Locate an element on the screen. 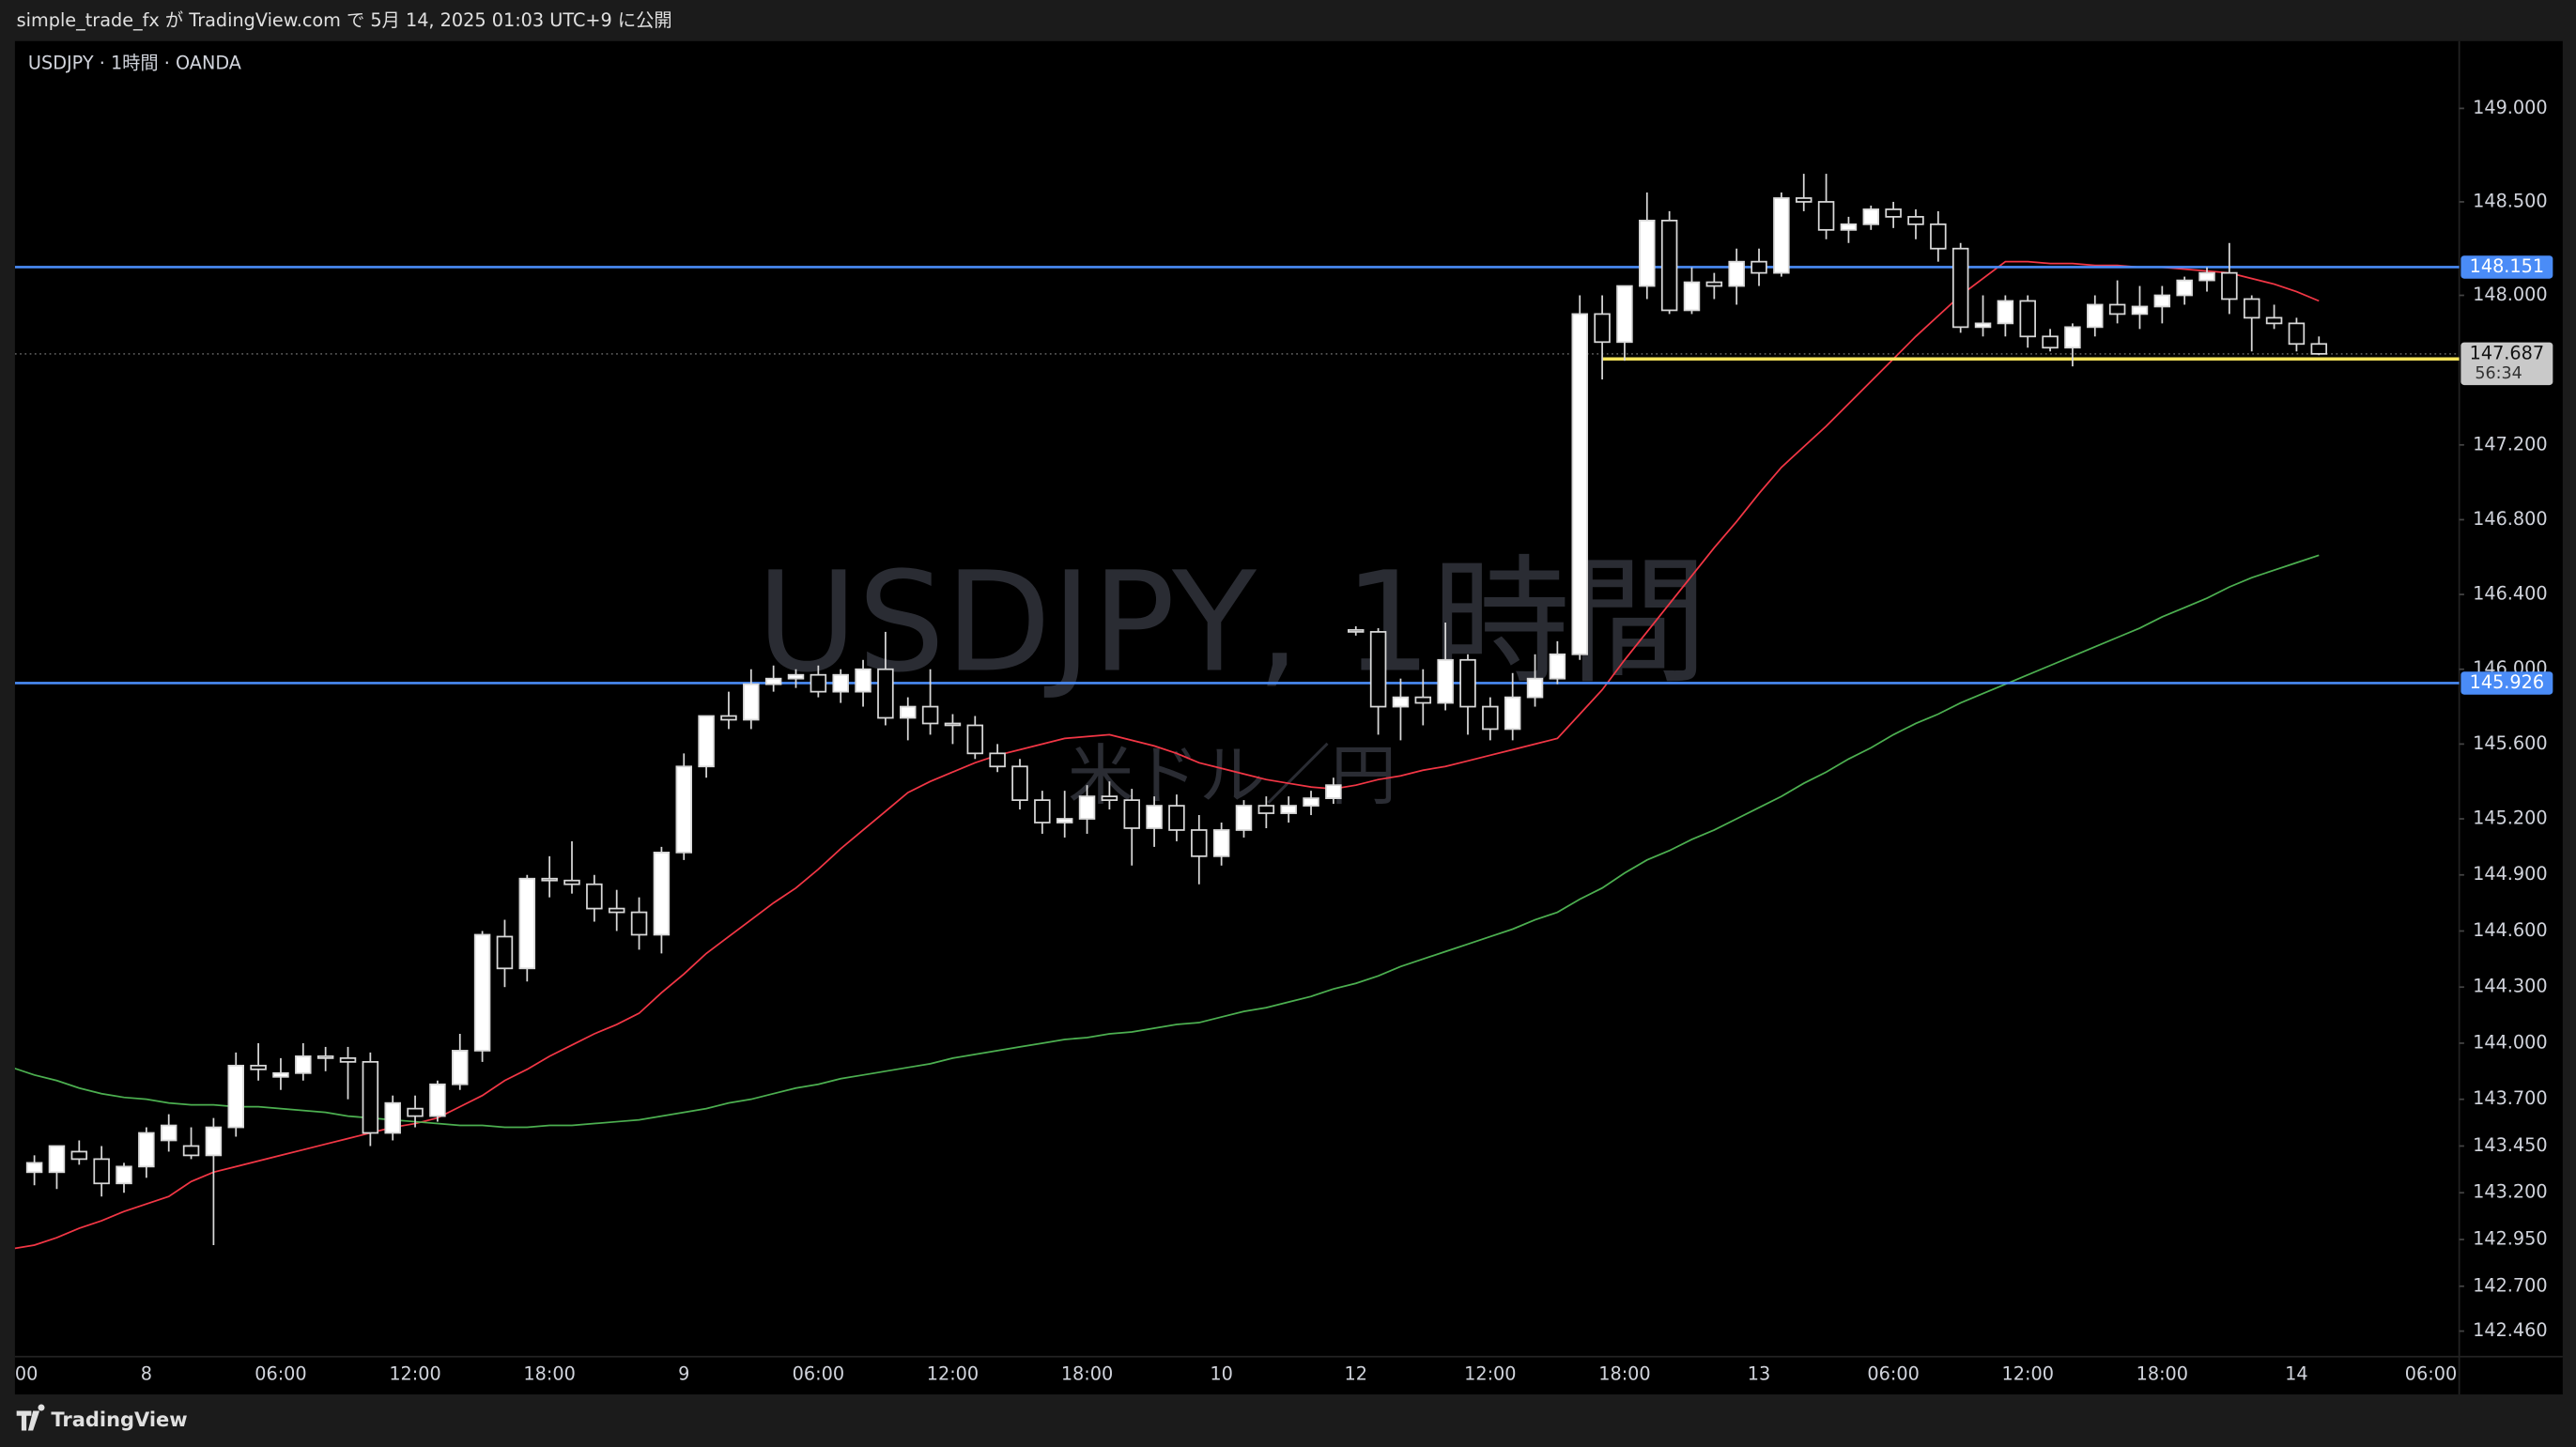 Image resolution: width=2576 pixels, height=1447 pixels. y-tick-label: 143.700 is located at coordinates (2510, 1098).